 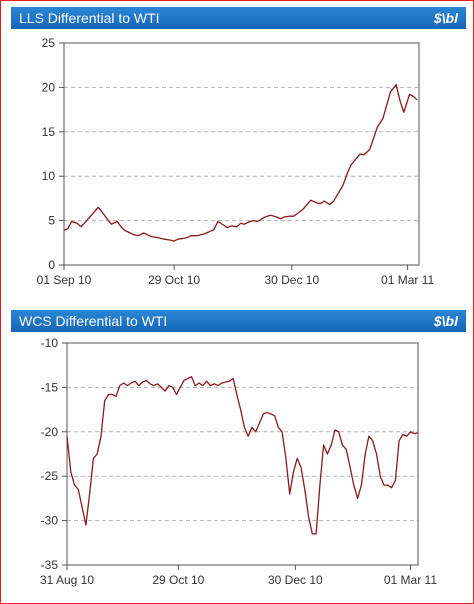 I want to click on wcs-y-tick-label: -20, so click(x=50, y=432).